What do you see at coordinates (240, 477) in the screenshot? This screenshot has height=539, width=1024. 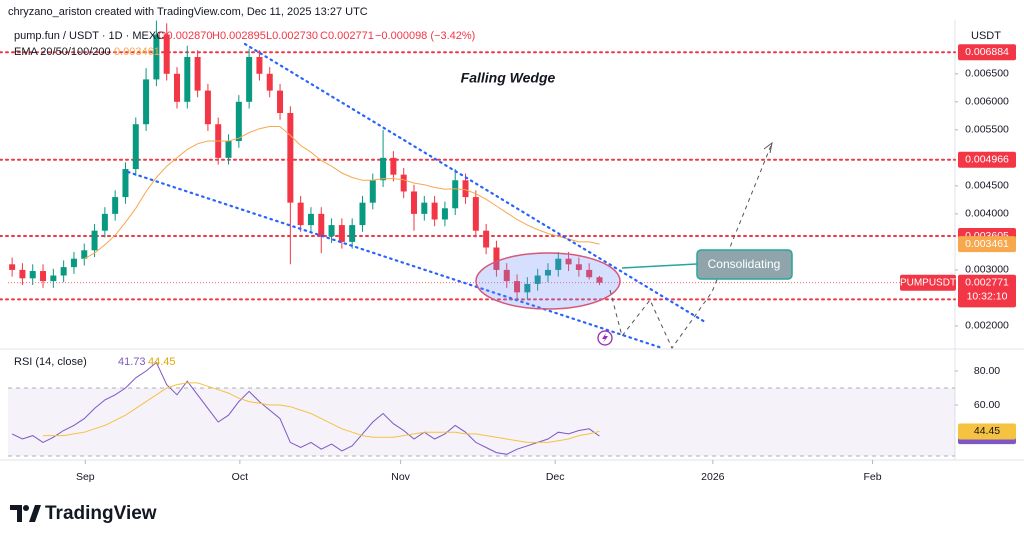 I see `x-tick-label: Oct` at bounding box center [240, 477].